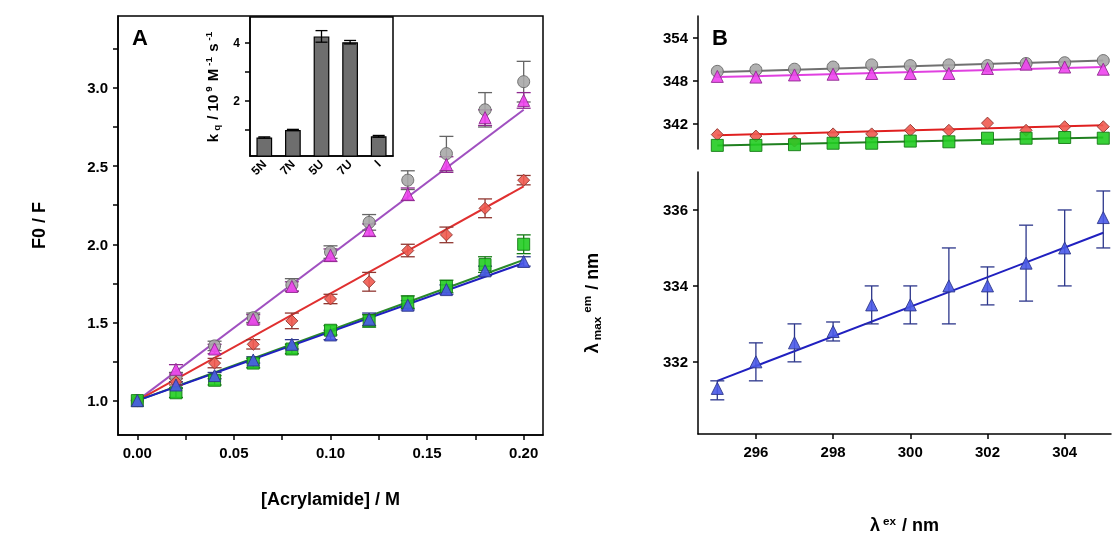 The image size is (1113, 549). What do you see at coordinates (237, 100) in the screenshot?
I see `y-tick-label: 2` at bounding box center [237, 100].